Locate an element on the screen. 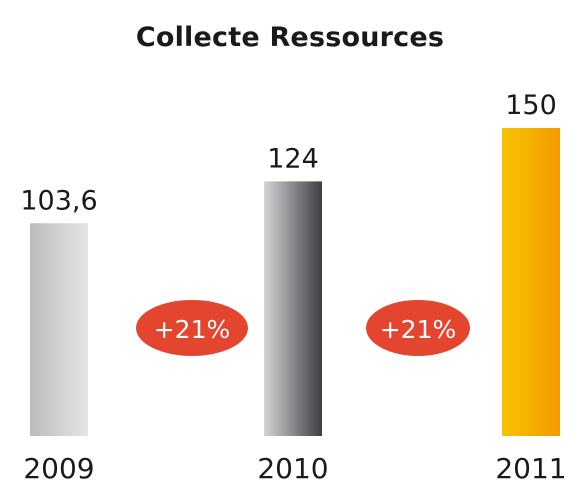 This screenshot has height=482, width=580. x-tick-label-2011: 2011 is located at coordinates (530, 467).